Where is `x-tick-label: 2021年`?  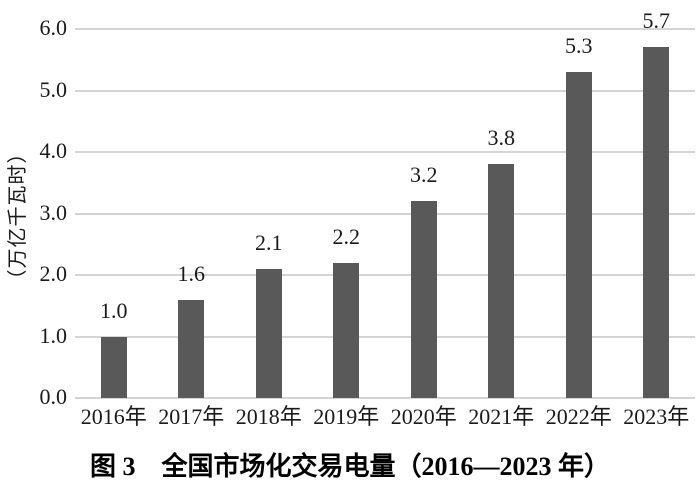 x-tick-label: 2021年 is located at coordinates (501, 416).